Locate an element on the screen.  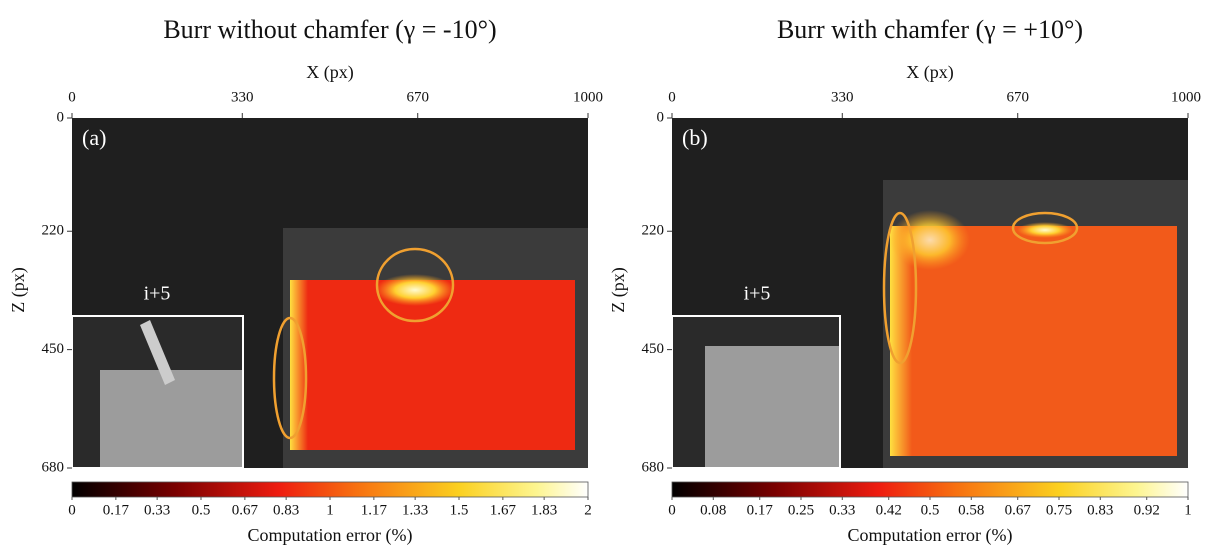
colorbar-tick-label: 1.33 is located at coordinates (415, 510).